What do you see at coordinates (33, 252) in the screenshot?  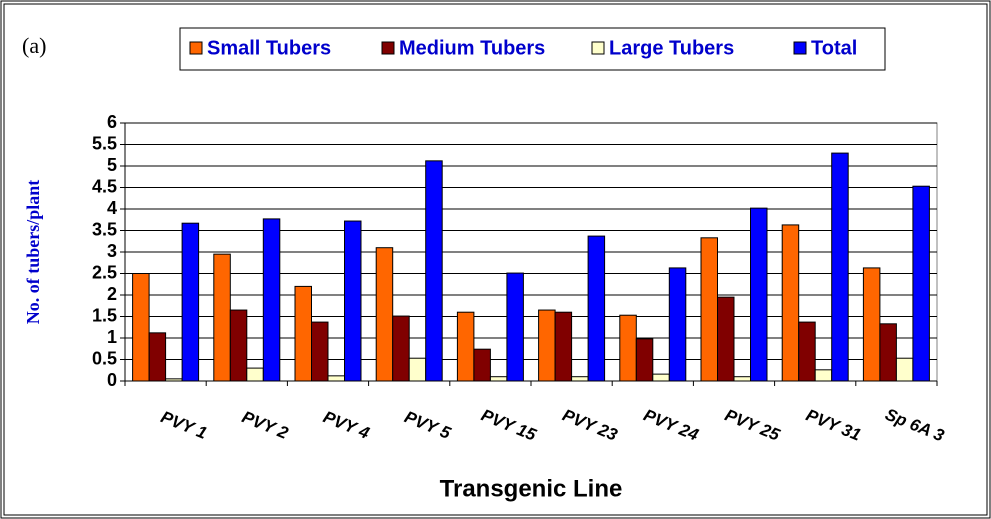 I see `y-axis-label: No. of tubers/plant` at bounding box center [33, 252].